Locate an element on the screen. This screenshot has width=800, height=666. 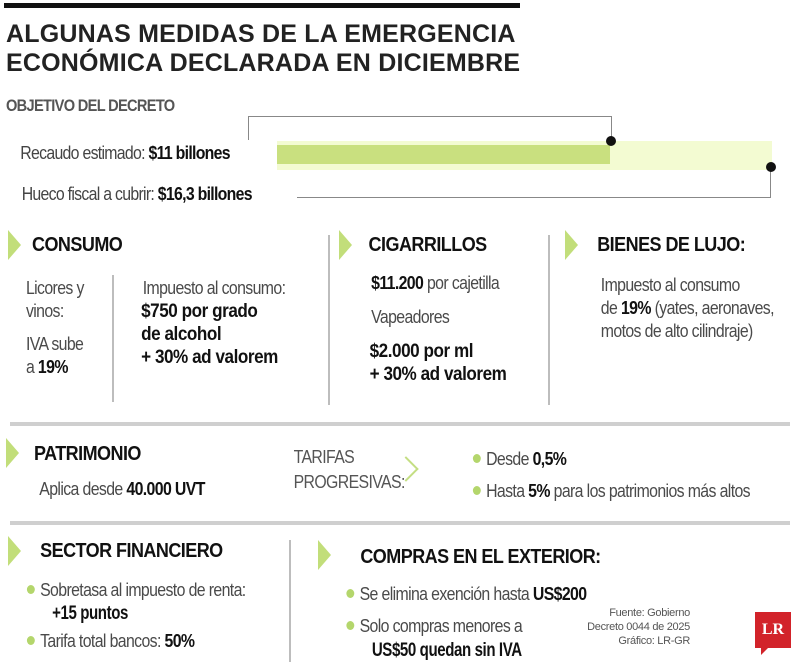
consumo-title: CONSUMO is located at coordinates (77, 245).